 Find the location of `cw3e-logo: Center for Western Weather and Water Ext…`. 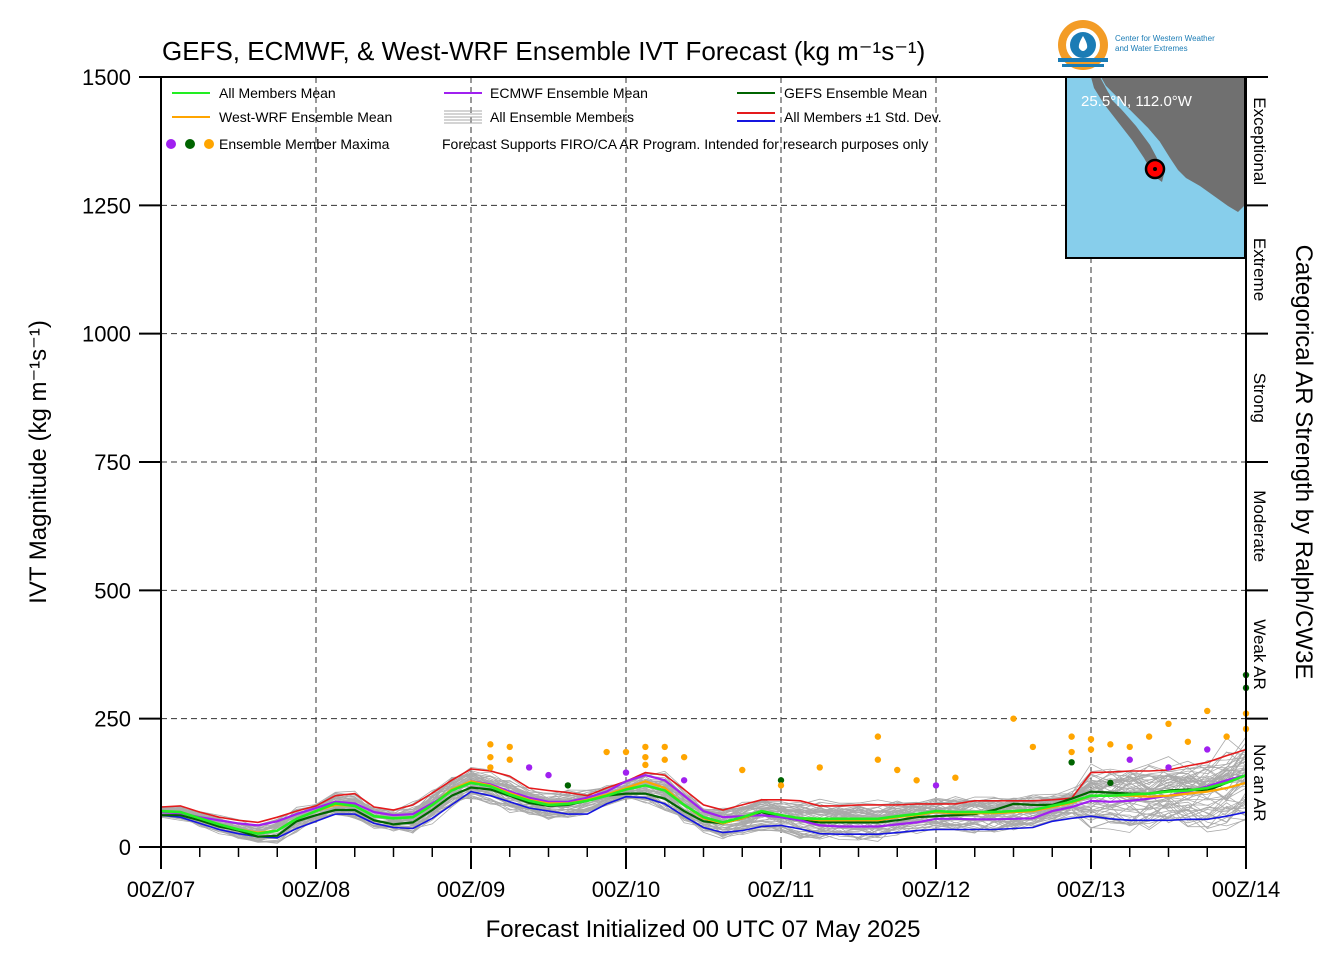

cw3e-logo: Center for Western Weather and Water Ext… is located at coordinates (1136, 45).